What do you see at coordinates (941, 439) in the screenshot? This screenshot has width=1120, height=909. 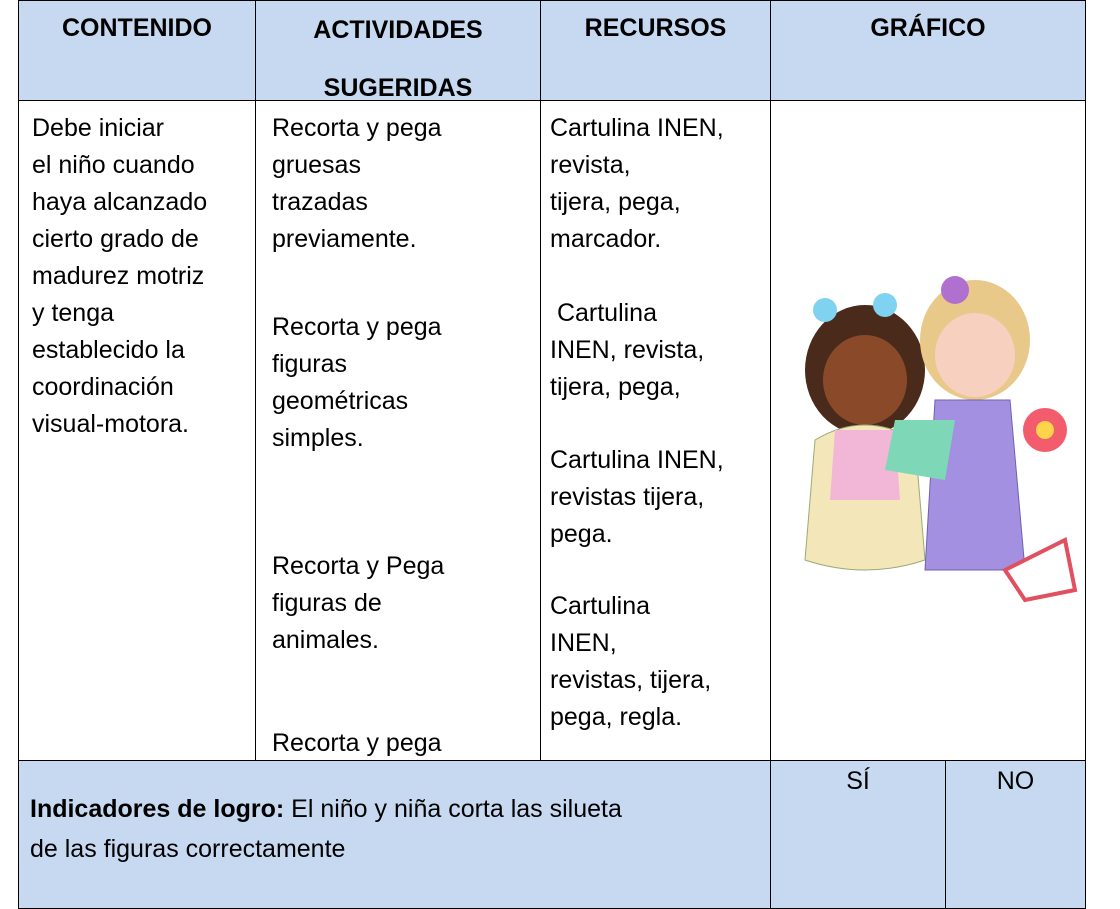 I see `illustration` at bounding box center [941, 439].